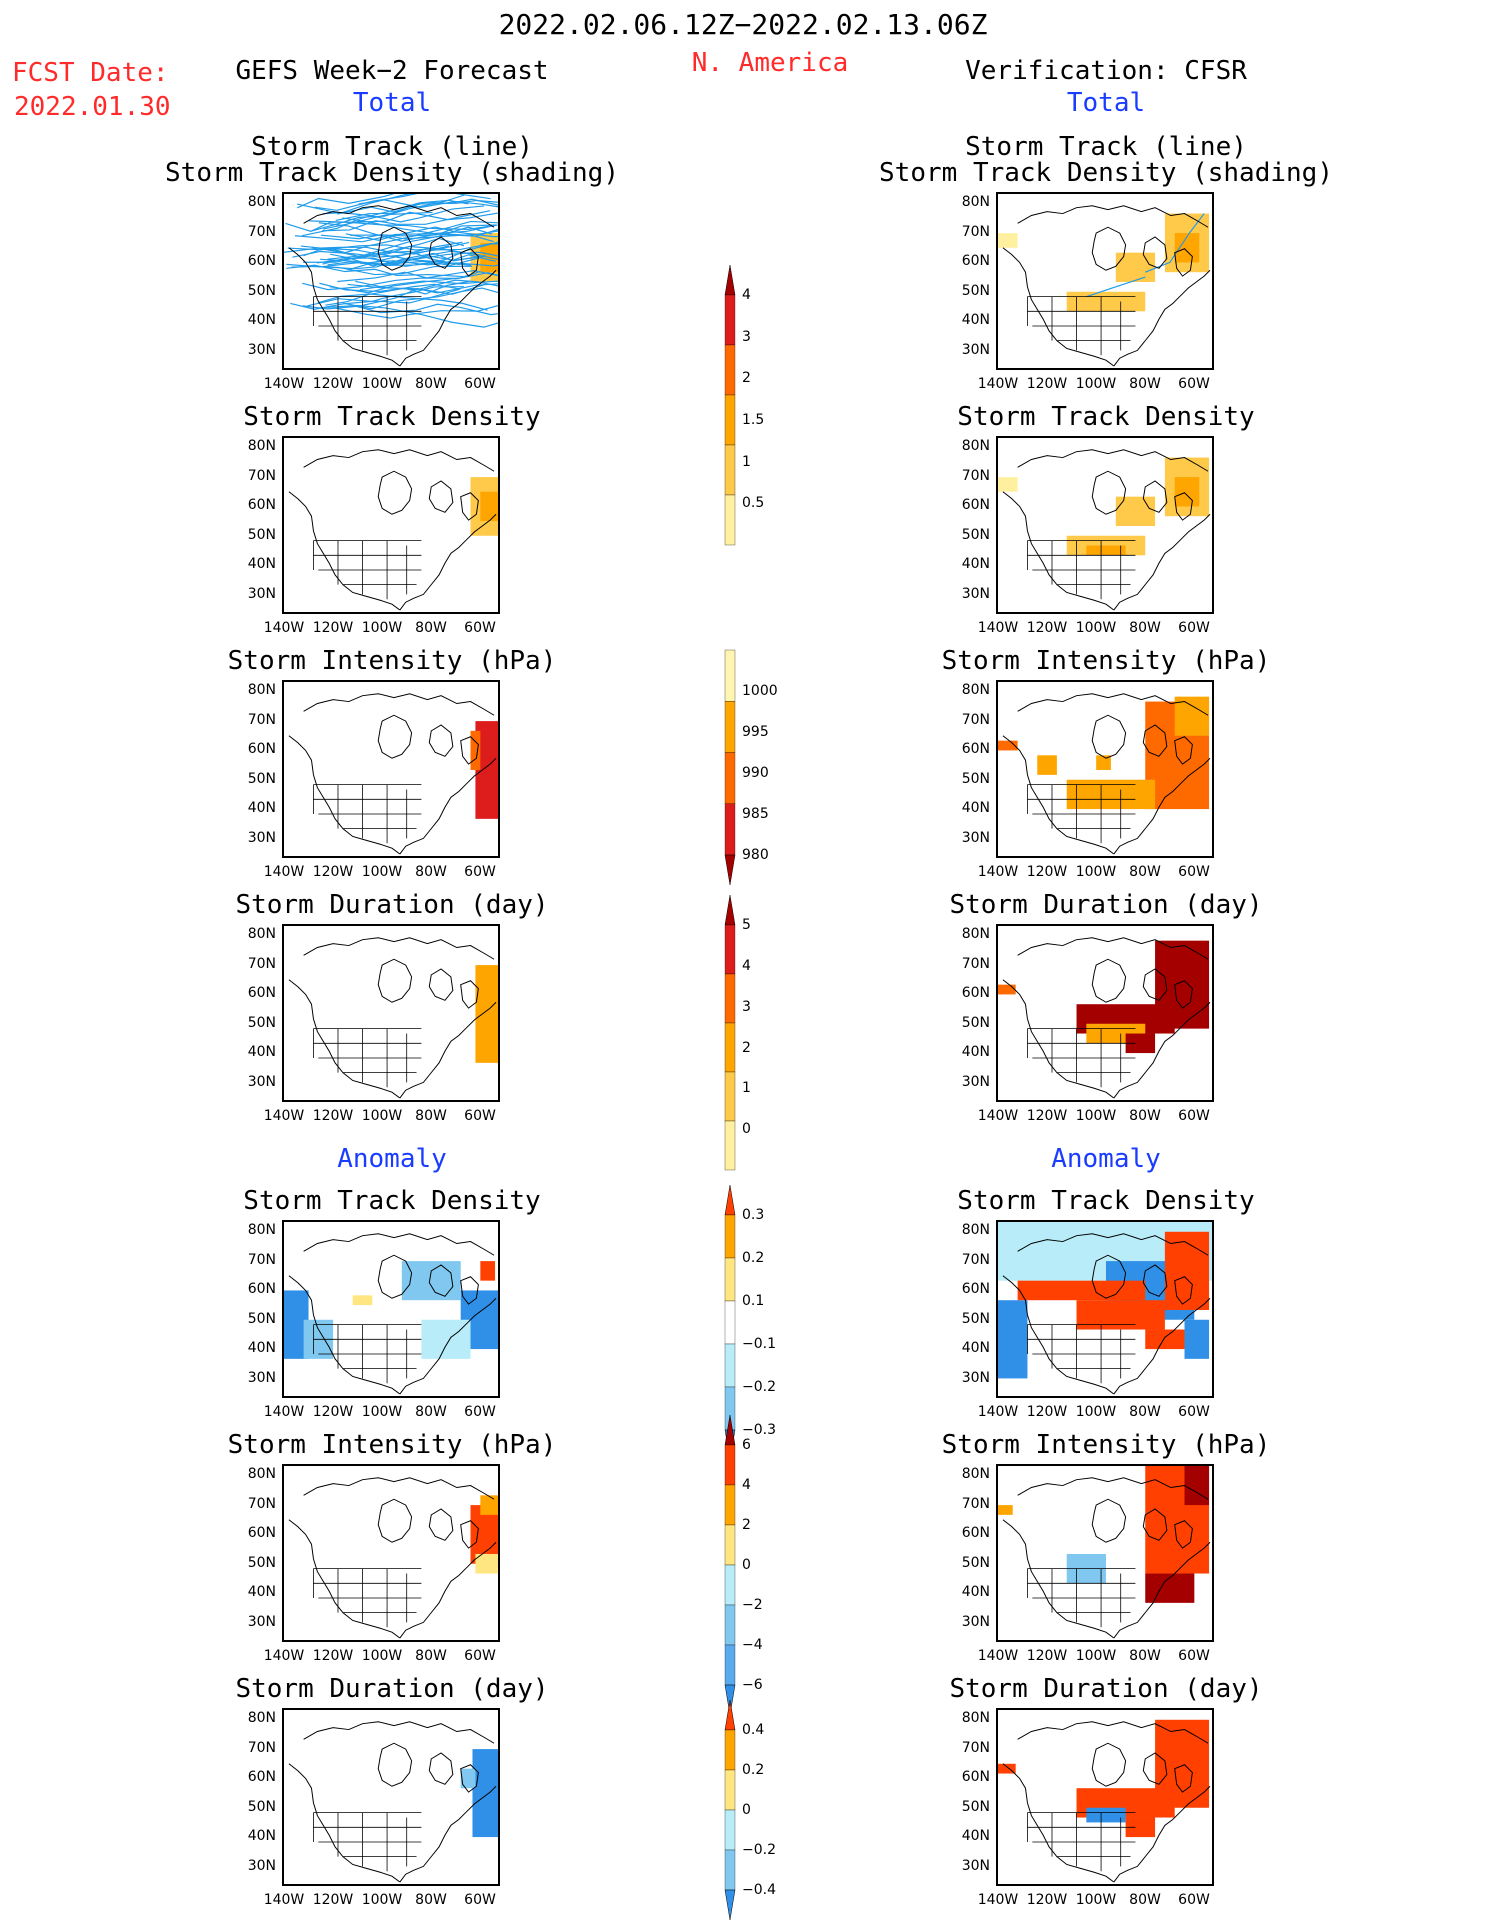 Image resolution: width=1487 pixels, height=1925 pixels. Describe the element at coordinates (746, 1088) in the screenshot. I see `colorbar-label: 1` at that location.